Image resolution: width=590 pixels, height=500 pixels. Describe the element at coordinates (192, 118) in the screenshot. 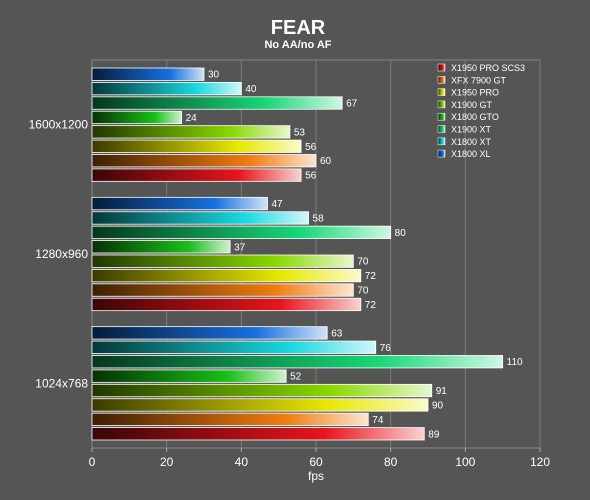

I see `bar-value-label: 24` at that location.